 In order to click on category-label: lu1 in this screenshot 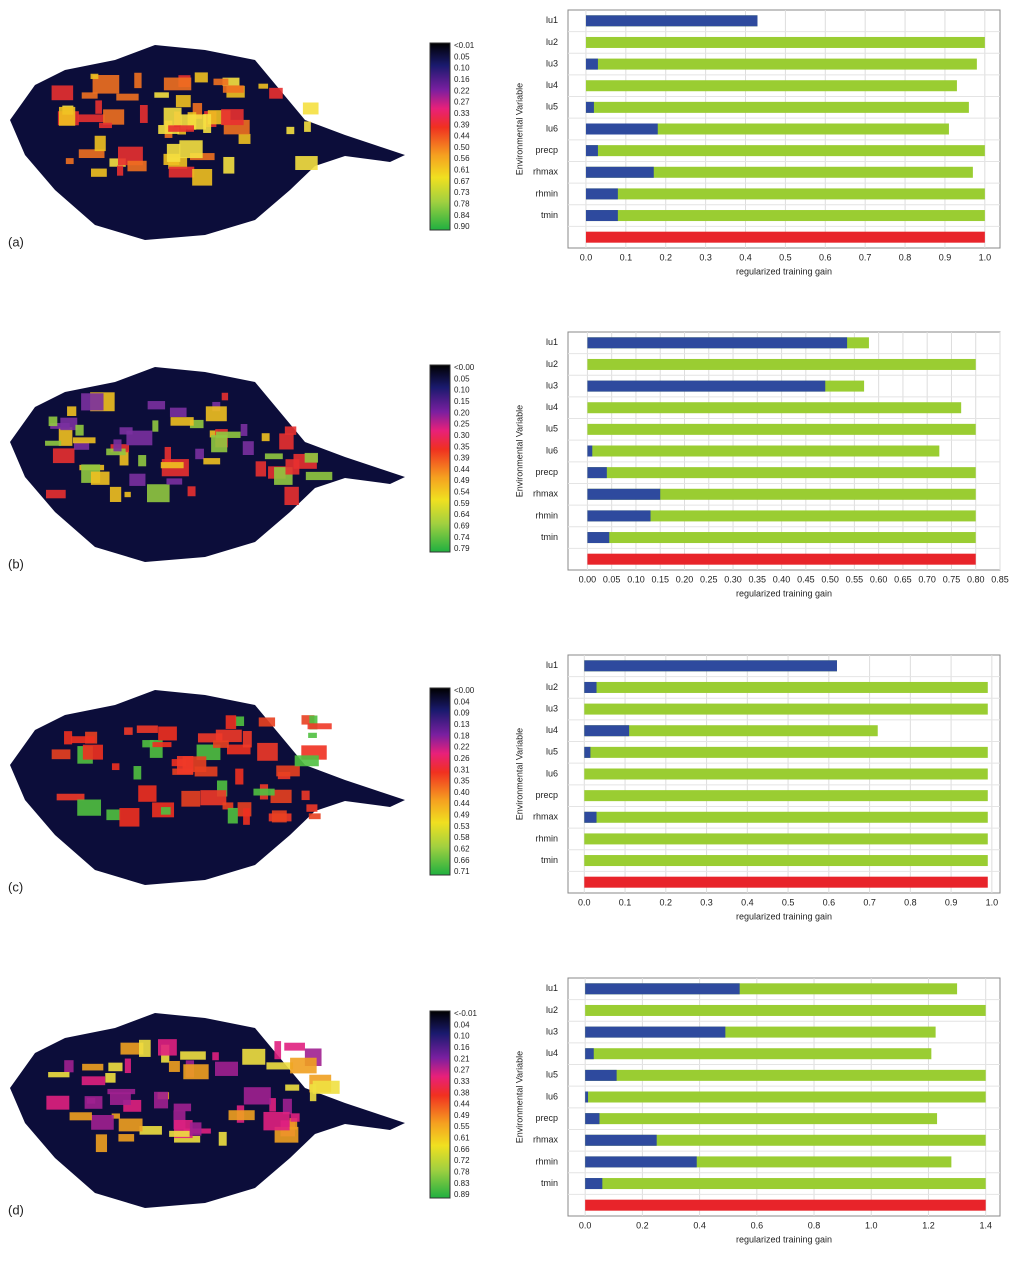, I will do `click(552, 20)`.